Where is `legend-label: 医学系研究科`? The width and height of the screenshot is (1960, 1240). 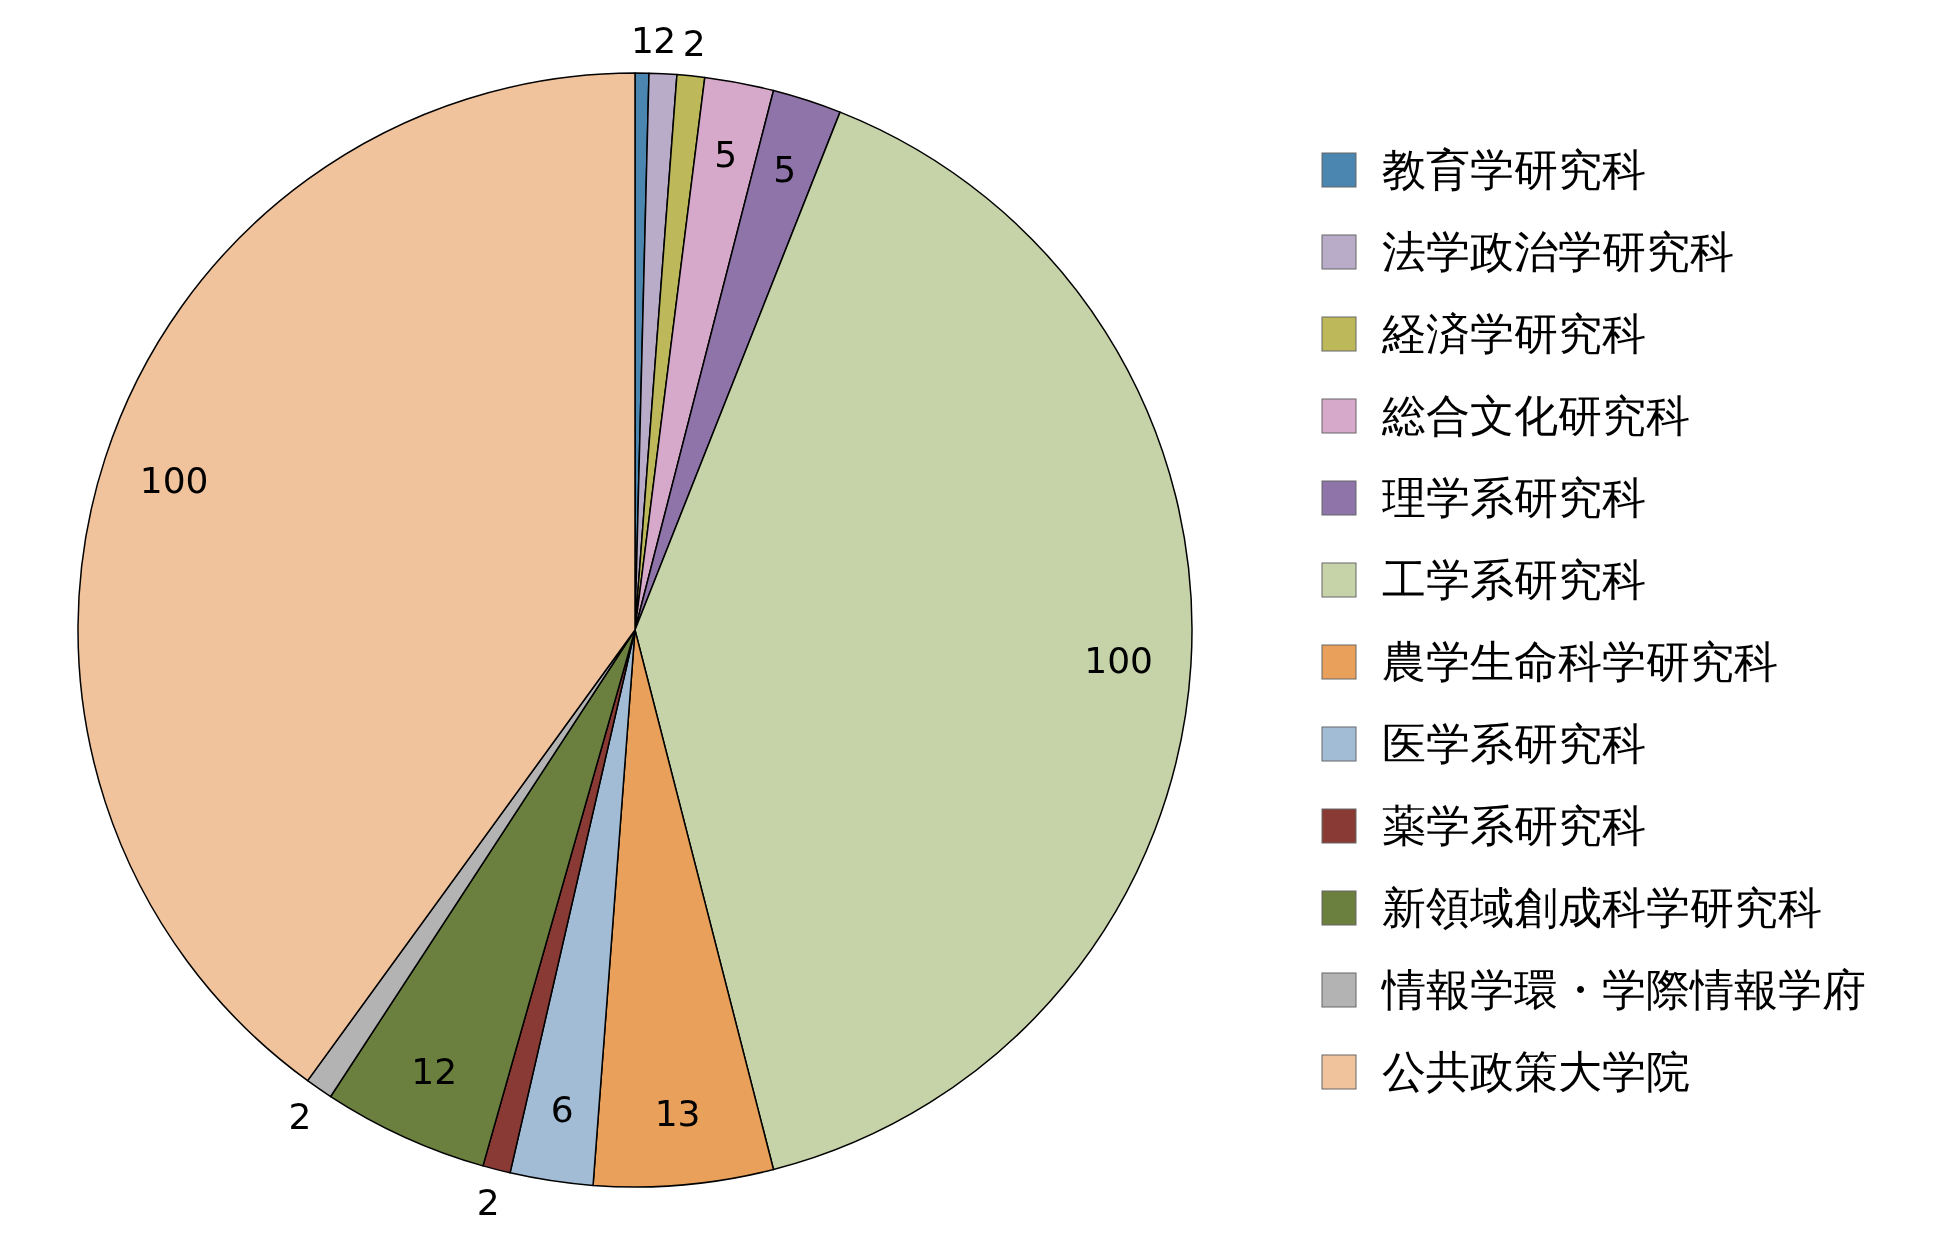 legend-label: 医学系研究科 is located at coordinates (1514, 743).